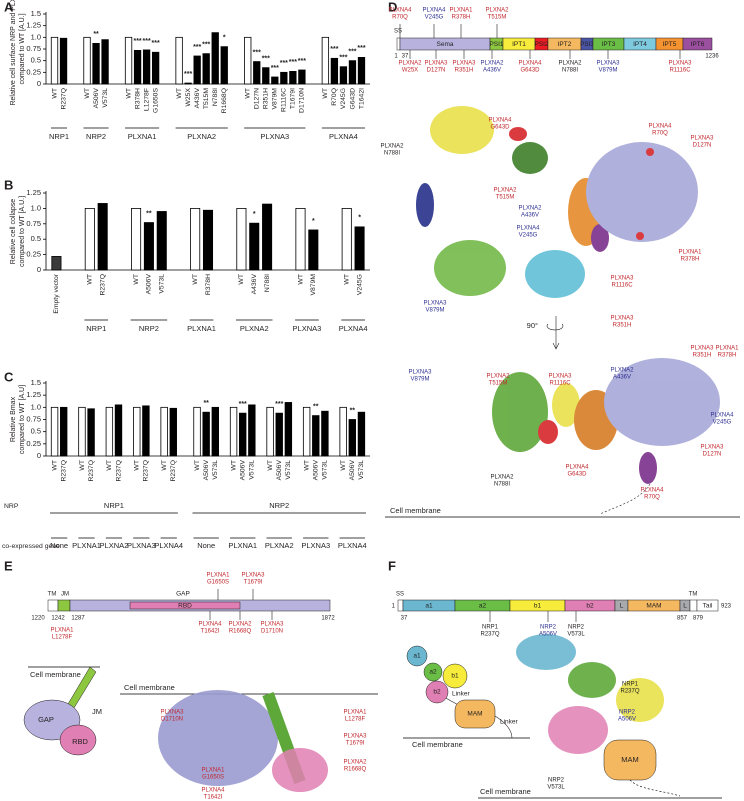  Describe the element at coordinates (213, 778) in the screenshot. I see `mutation-name: G1650S` at that location.